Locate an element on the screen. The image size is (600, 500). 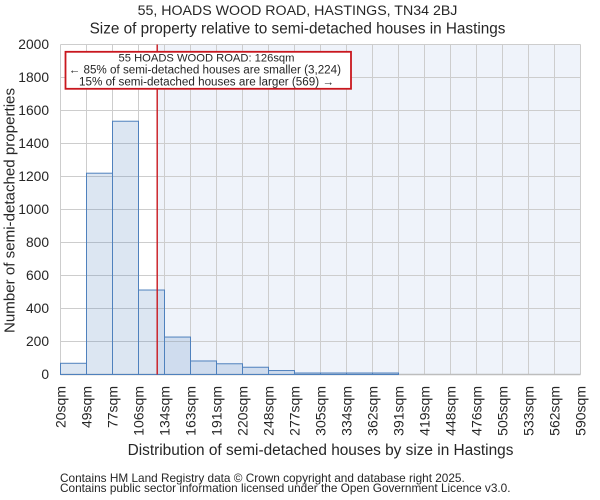
svg-text: 1600 is located at coordinates (33, 110).